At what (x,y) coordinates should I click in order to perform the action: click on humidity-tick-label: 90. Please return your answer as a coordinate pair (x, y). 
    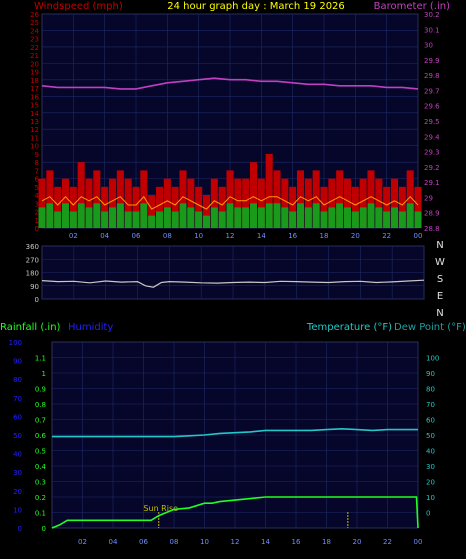
    Looking at the image, I should click on (17, 362).